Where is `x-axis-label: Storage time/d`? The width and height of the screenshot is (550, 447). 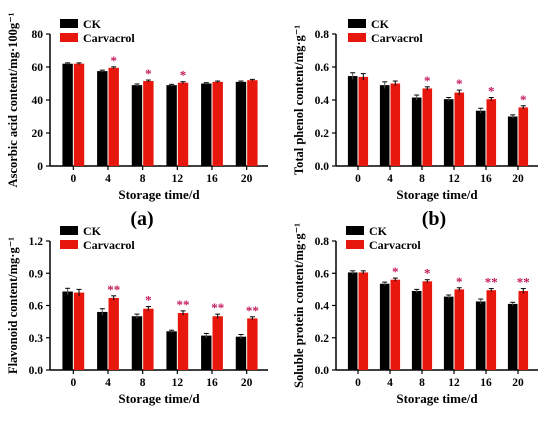 x-axis-label: Storage time/d is located at coordinates (159, 194).